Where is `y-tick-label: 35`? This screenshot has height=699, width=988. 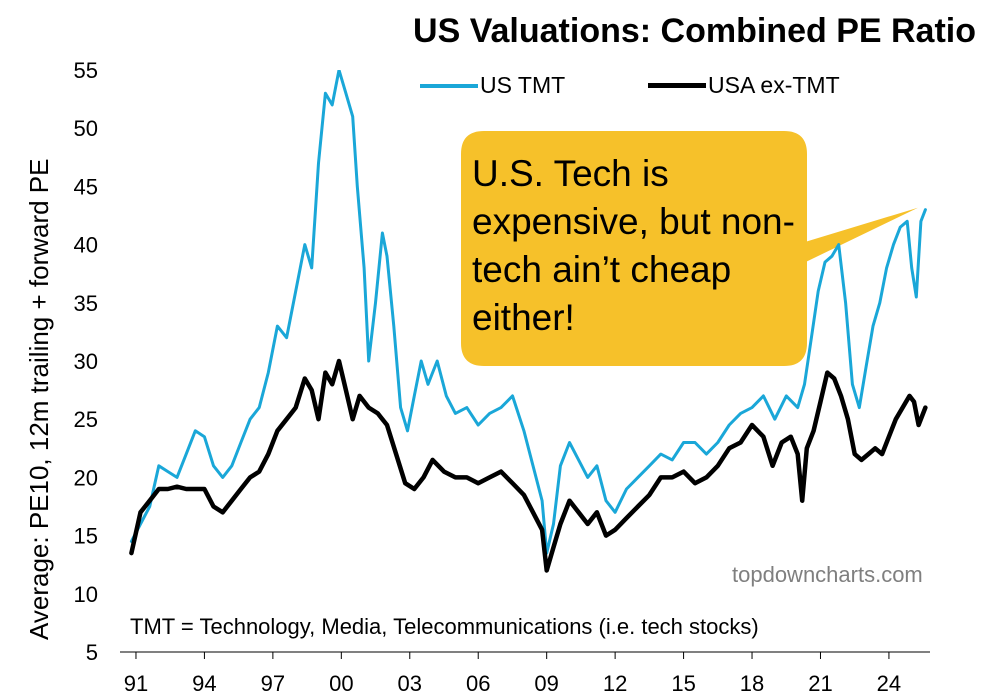
y-tick-label: 35 is located at coordinates (86, 303).